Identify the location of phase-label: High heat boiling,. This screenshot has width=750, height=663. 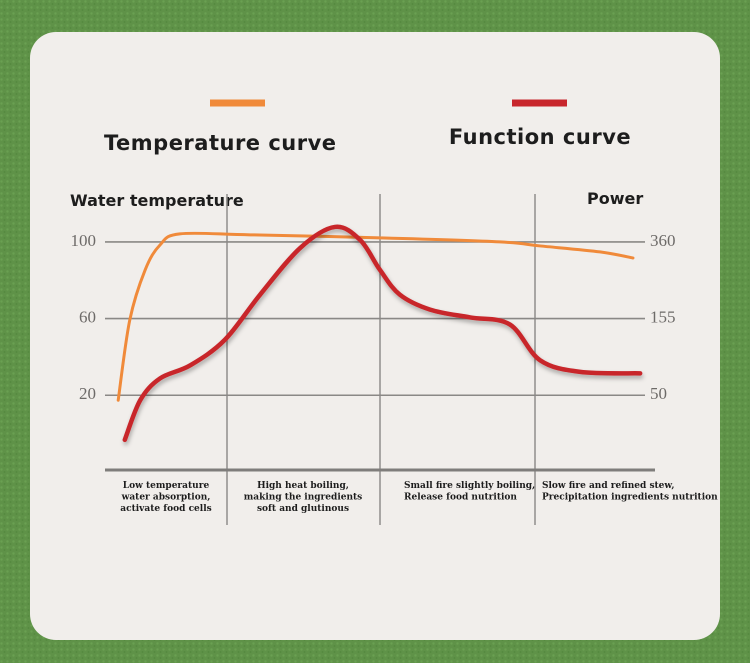
(303, 486).